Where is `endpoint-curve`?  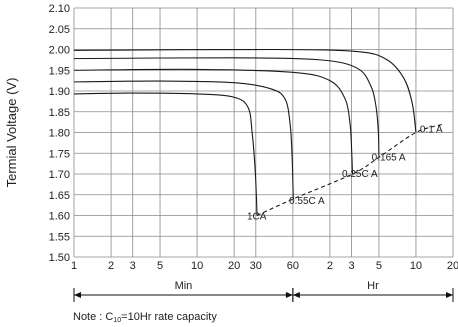 endpoint-curve is located at coordinates (350, 170).